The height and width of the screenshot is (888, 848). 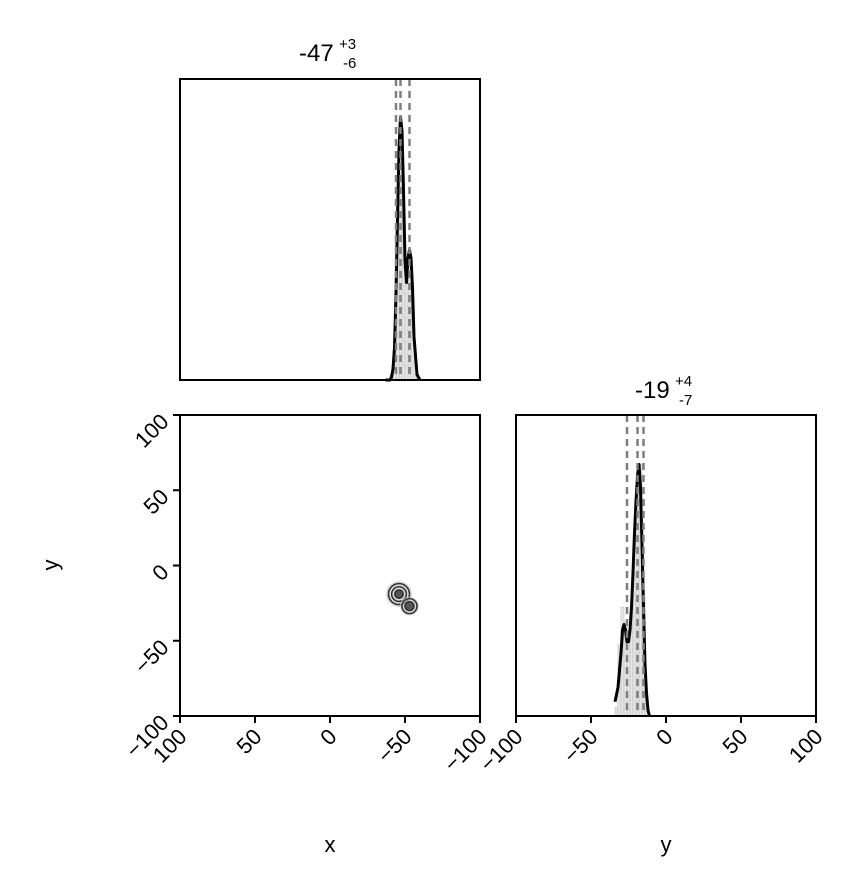 What do you see at coordinates (316, 53) in the screenshot?
I see `title-x-median: -47` at bounding box center [316, 53].